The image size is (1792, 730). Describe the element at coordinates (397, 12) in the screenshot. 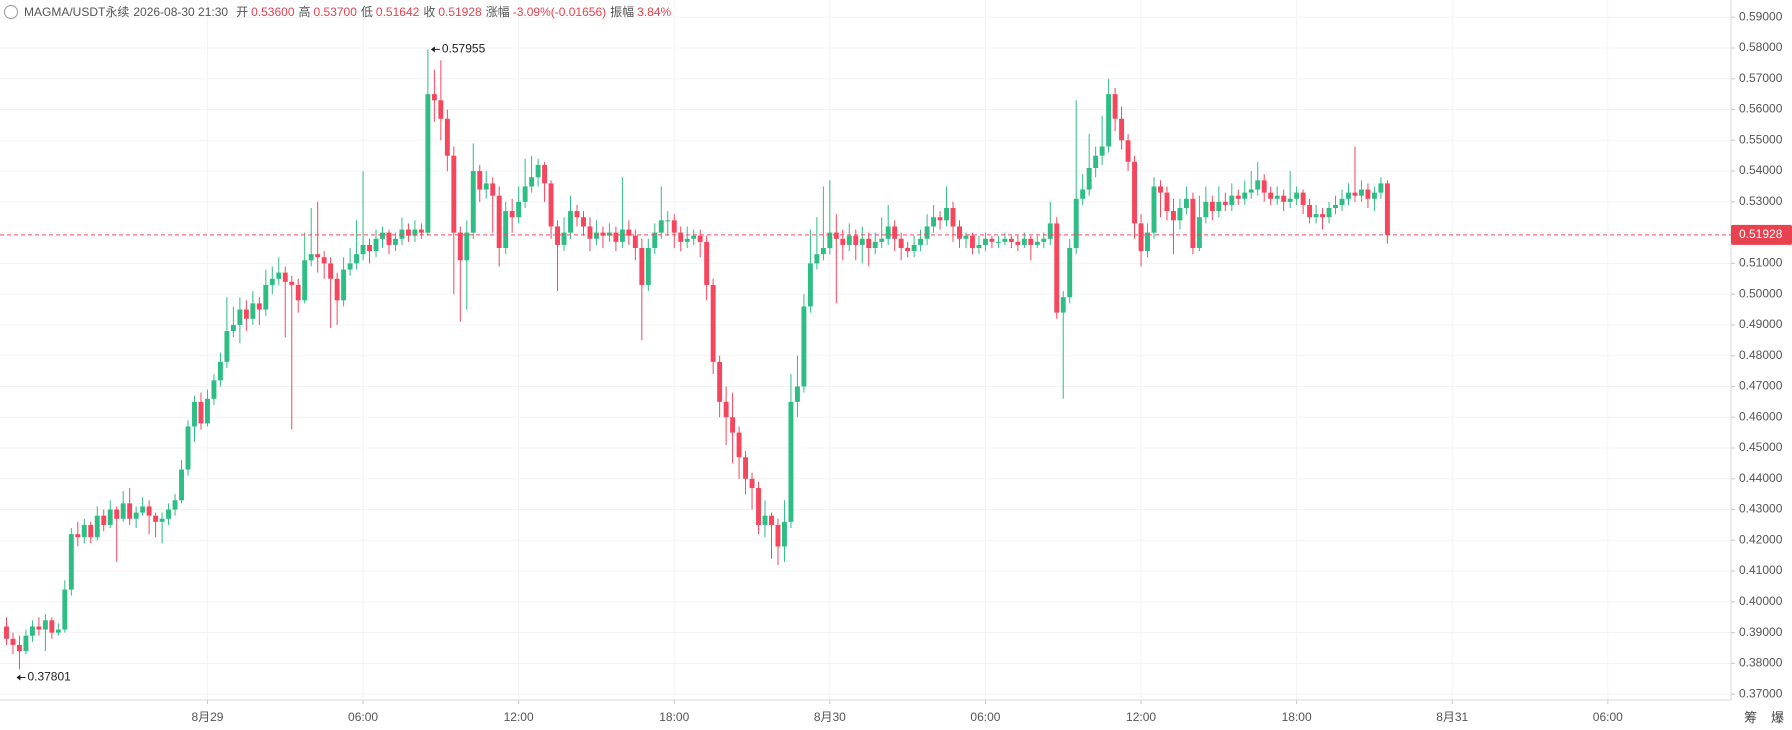

I see `stat-value: 0.51642` at that location.